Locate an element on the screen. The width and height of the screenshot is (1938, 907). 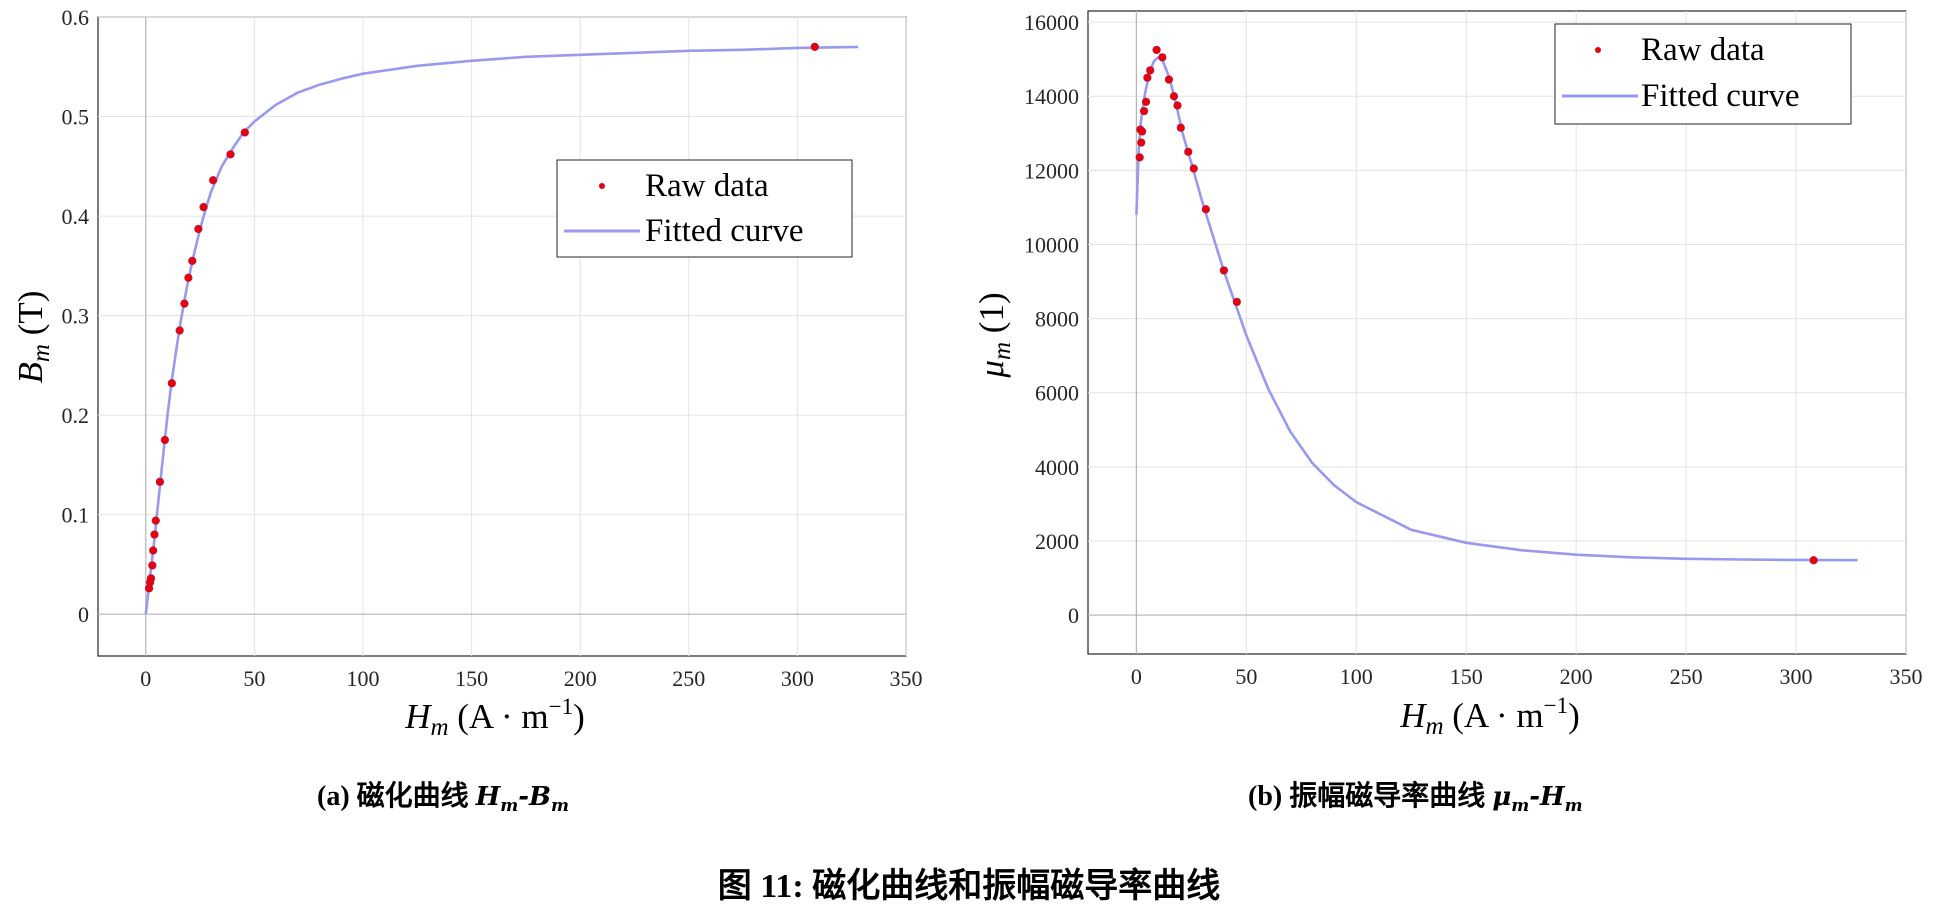
y-tick-labels: 0 0.1 0.2 0.3 0.4 0.5 0.6 is located at coordinates (76, 316).